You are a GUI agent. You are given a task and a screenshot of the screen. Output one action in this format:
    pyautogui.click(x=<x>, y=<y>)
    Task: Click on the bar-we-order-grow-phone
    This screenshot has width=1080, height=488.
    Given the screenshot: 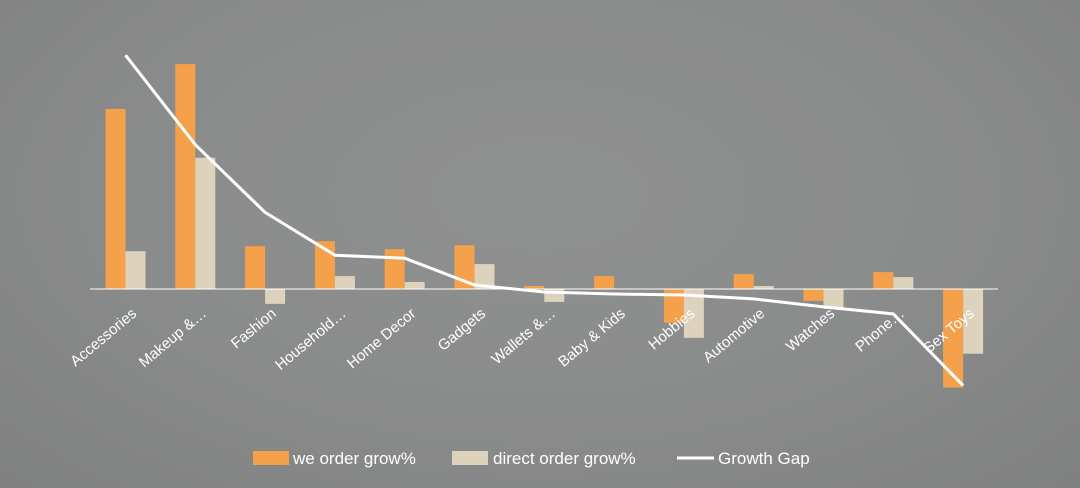 What is the action you would take?
    pyautogui.click(x=883, y=280)
    